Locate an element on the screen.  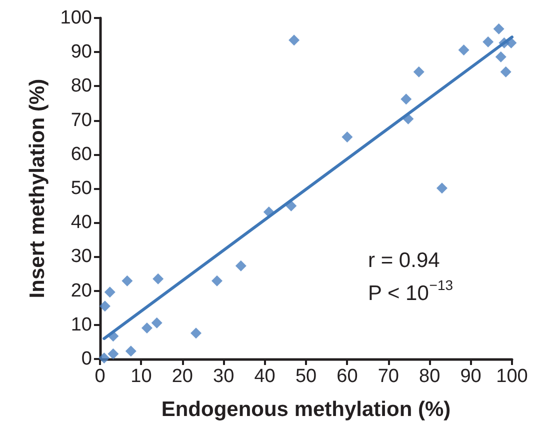
y-tick-label: 90 is located at coordinates (81, 52).